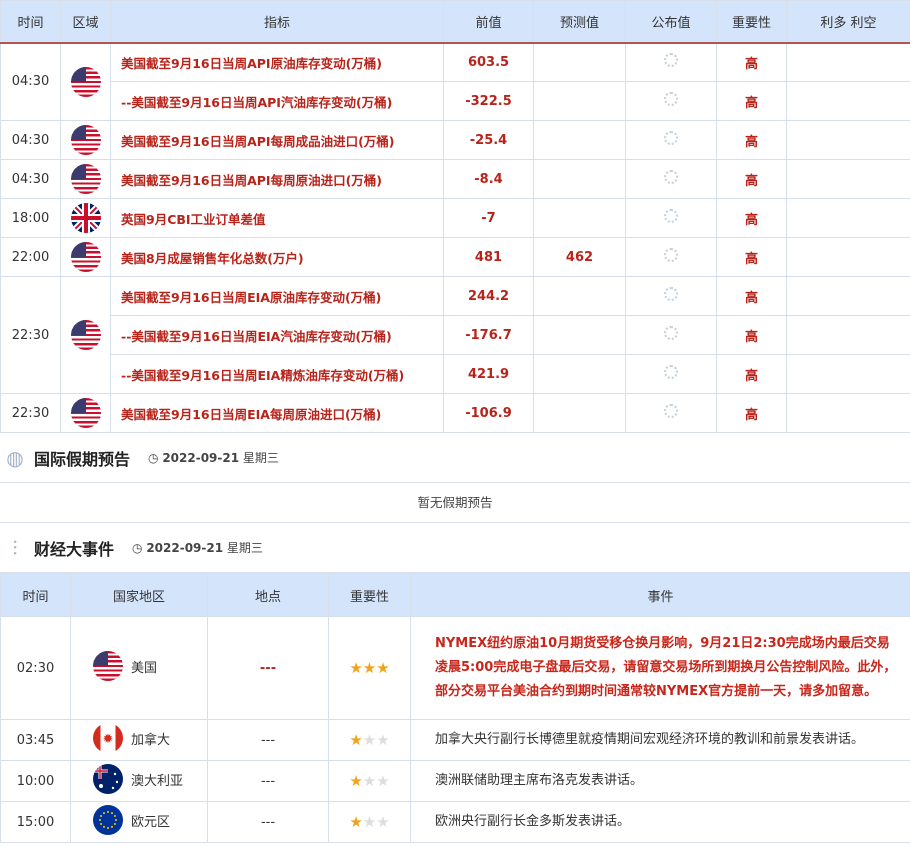 Image resolution: width=910 pixels, height=846 pixels. I want to click on table-row: 22:00 美国8月成屋销售年化总数(万户) 481 462 高, so click(455, 257).